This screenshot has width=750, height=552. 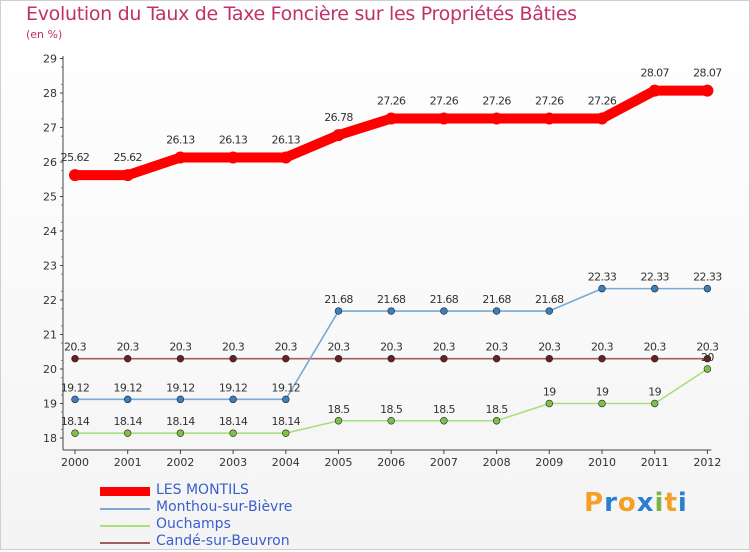 What do you see at coordinates (444, 462) in the screenshot?
I see `x-tick-label: 2007` at bounding box center [444, 462].